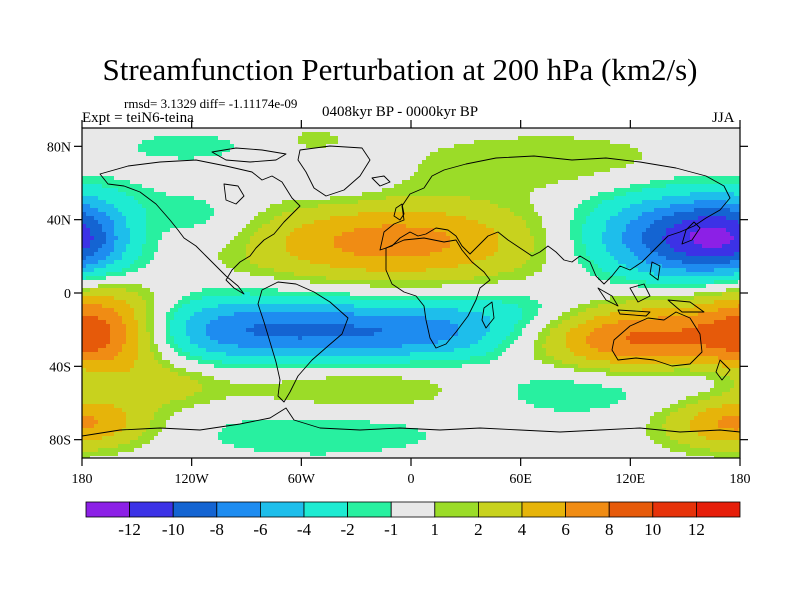 This screenshot has height=600, width=800. I want to click on coast-new-guinea, so click(686, 306).